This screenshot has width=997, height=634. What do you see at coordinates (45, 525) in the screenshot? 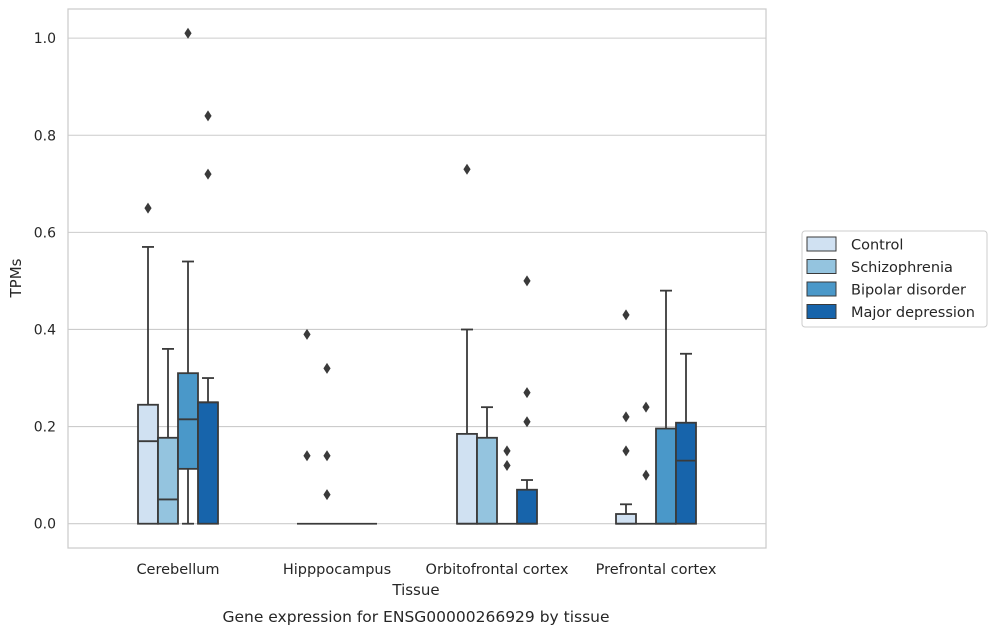
I see `y-tick-label: 0.0` at bounding box center [45, 525].